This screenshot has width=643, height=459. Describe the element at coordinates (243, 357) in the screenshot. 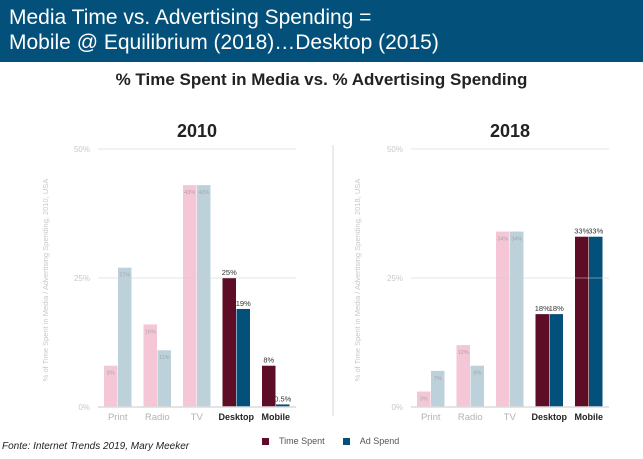

I see `bar-2010-desktop-ad-spend` at that location.